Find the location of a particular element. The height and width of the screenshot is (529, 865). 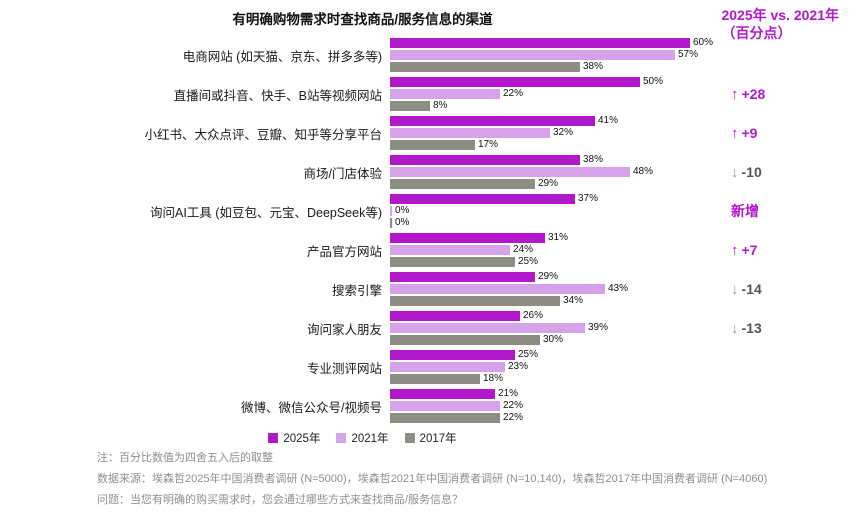

value-label: 30% is located at coordinates (553, 339).